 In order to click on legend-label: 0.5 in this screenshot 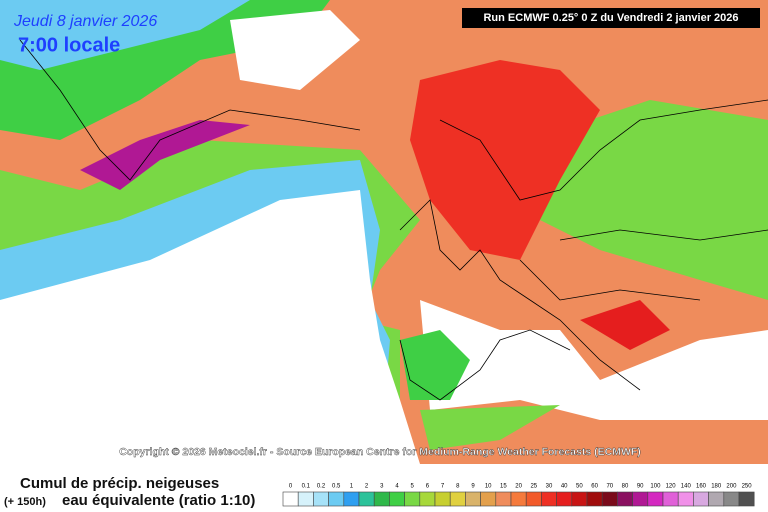, I will do `click(336, 487)`.